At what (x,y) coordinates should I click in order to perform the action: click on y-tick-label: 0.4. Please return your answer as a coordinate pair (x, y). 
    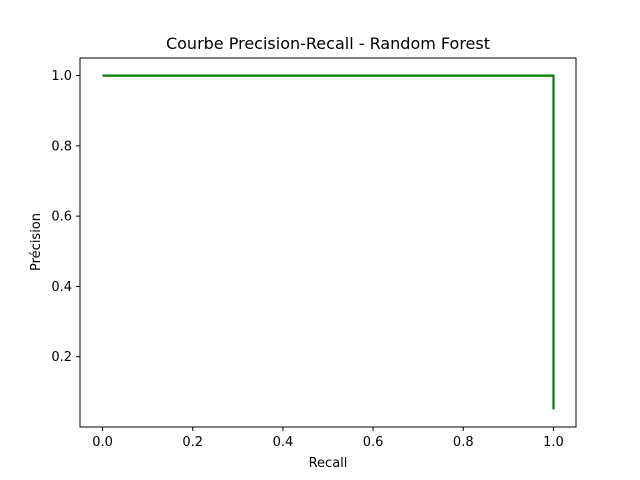
    Looking at the image, I should click on (61, 287).